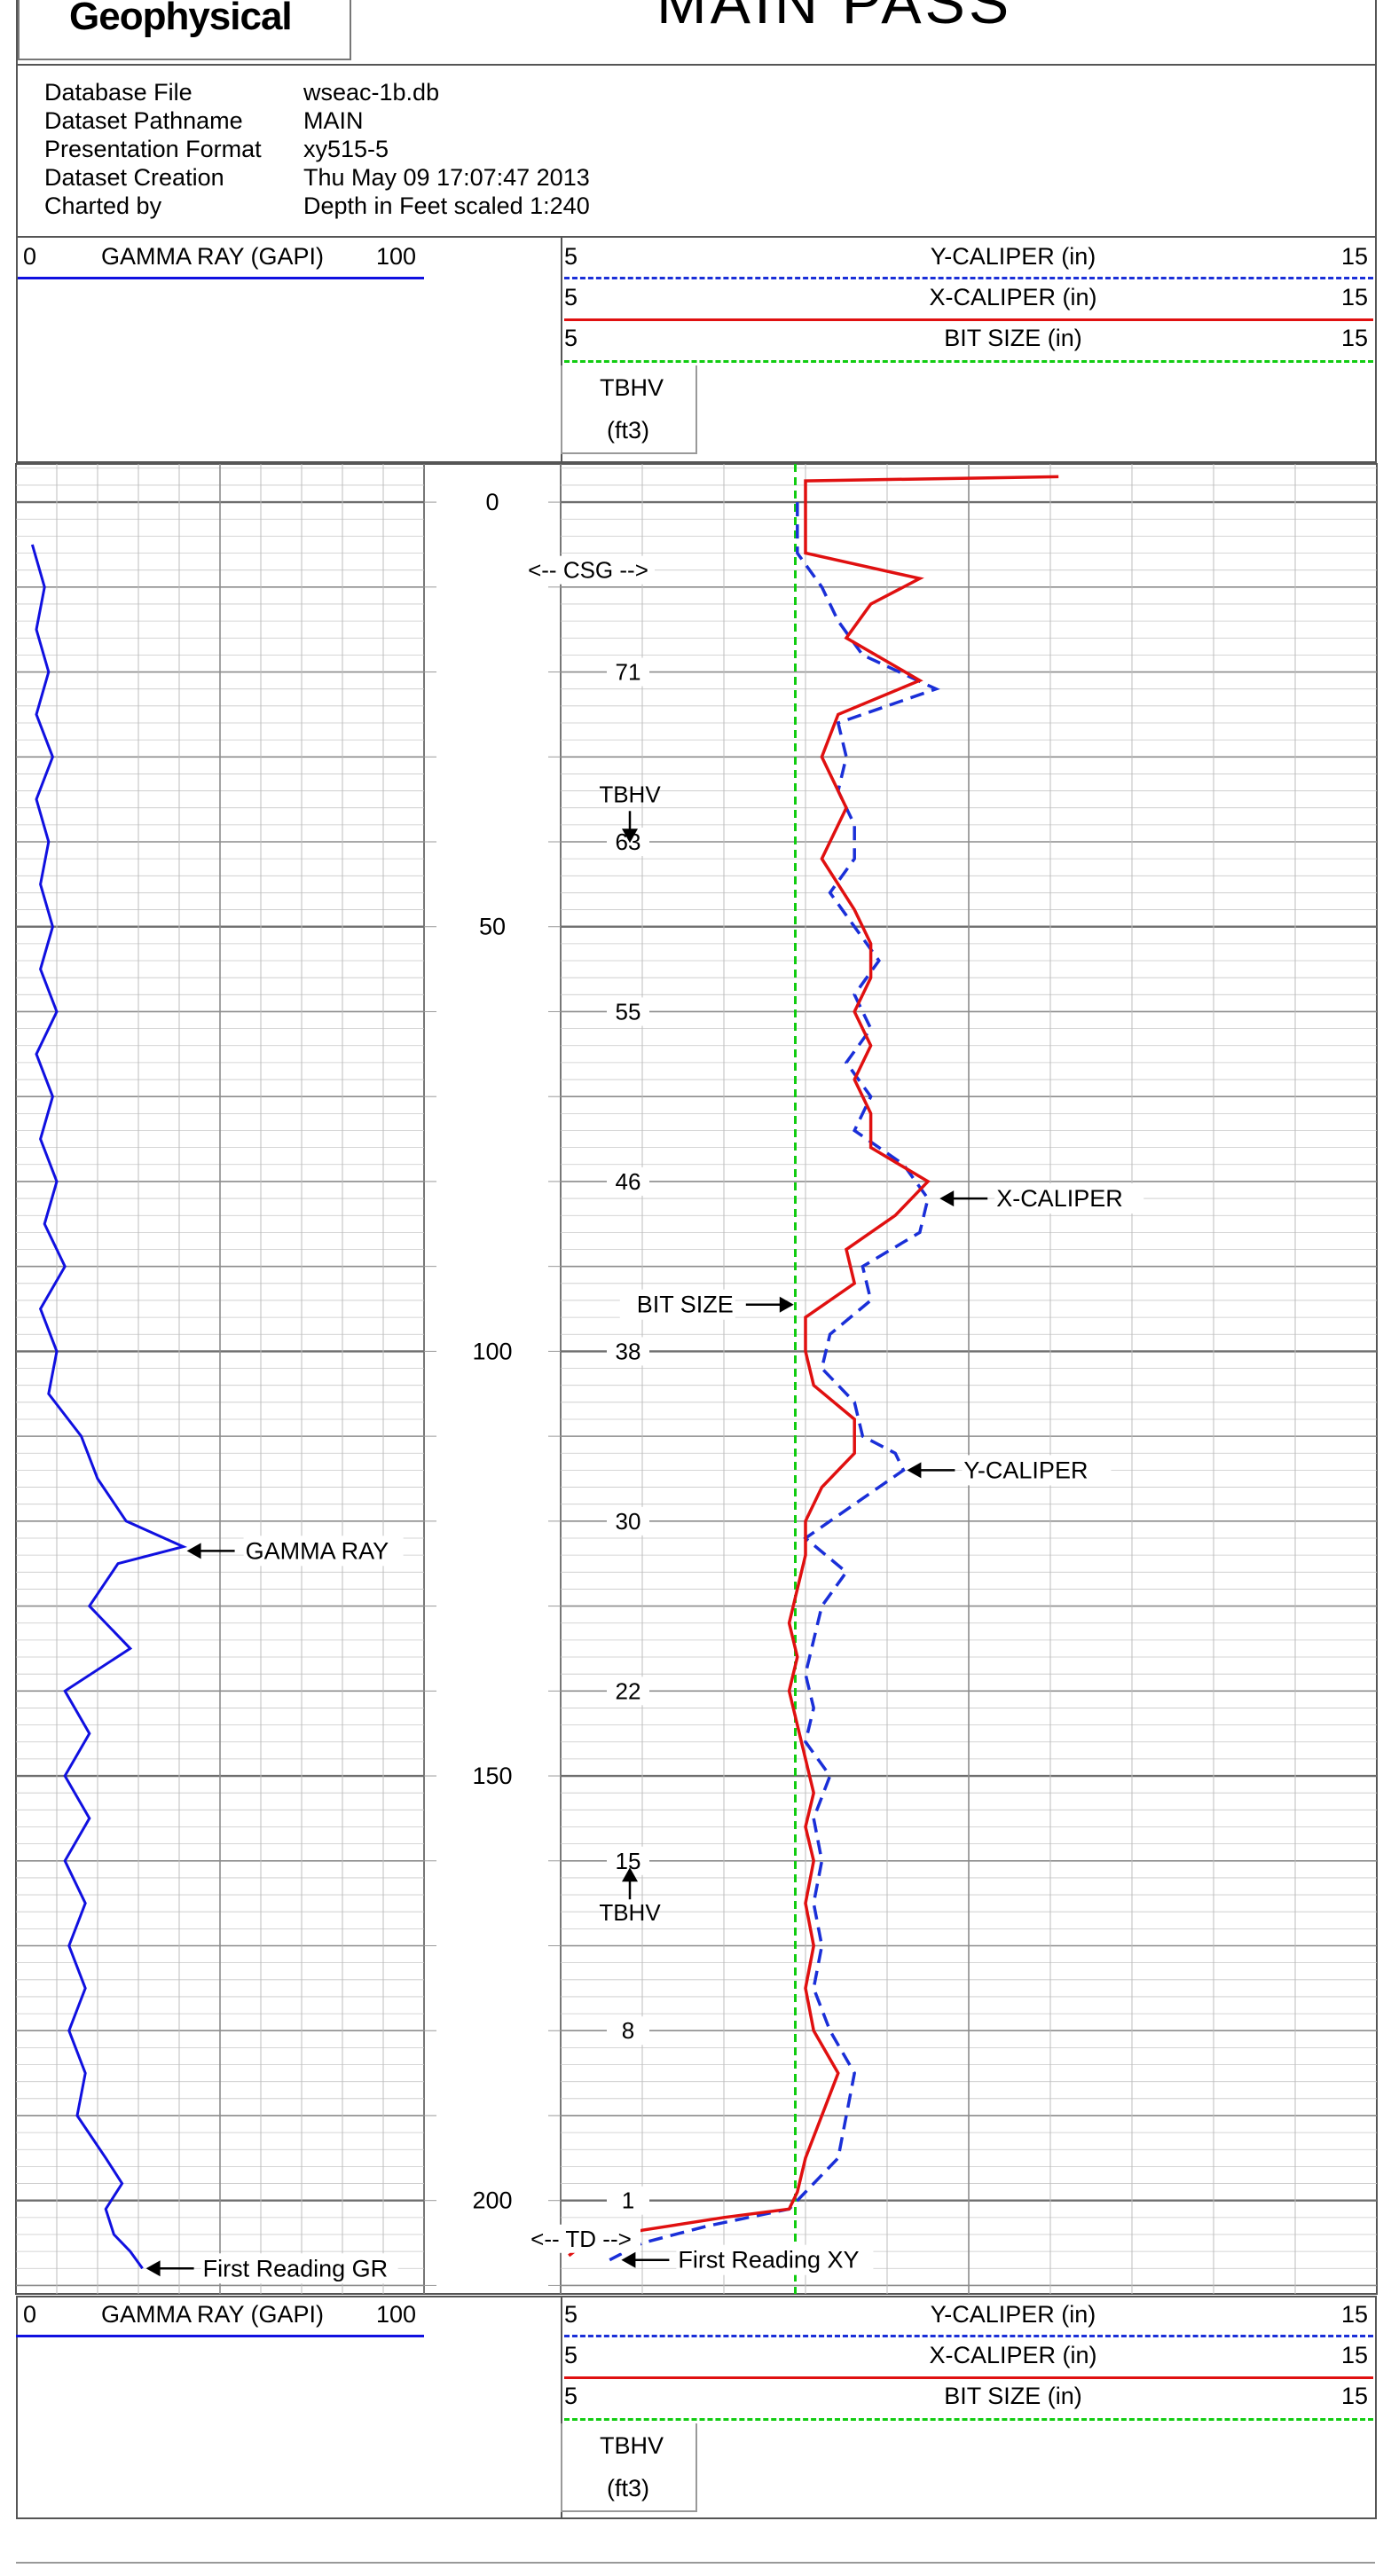  I want to click on csg-bg, so click(588, 570).